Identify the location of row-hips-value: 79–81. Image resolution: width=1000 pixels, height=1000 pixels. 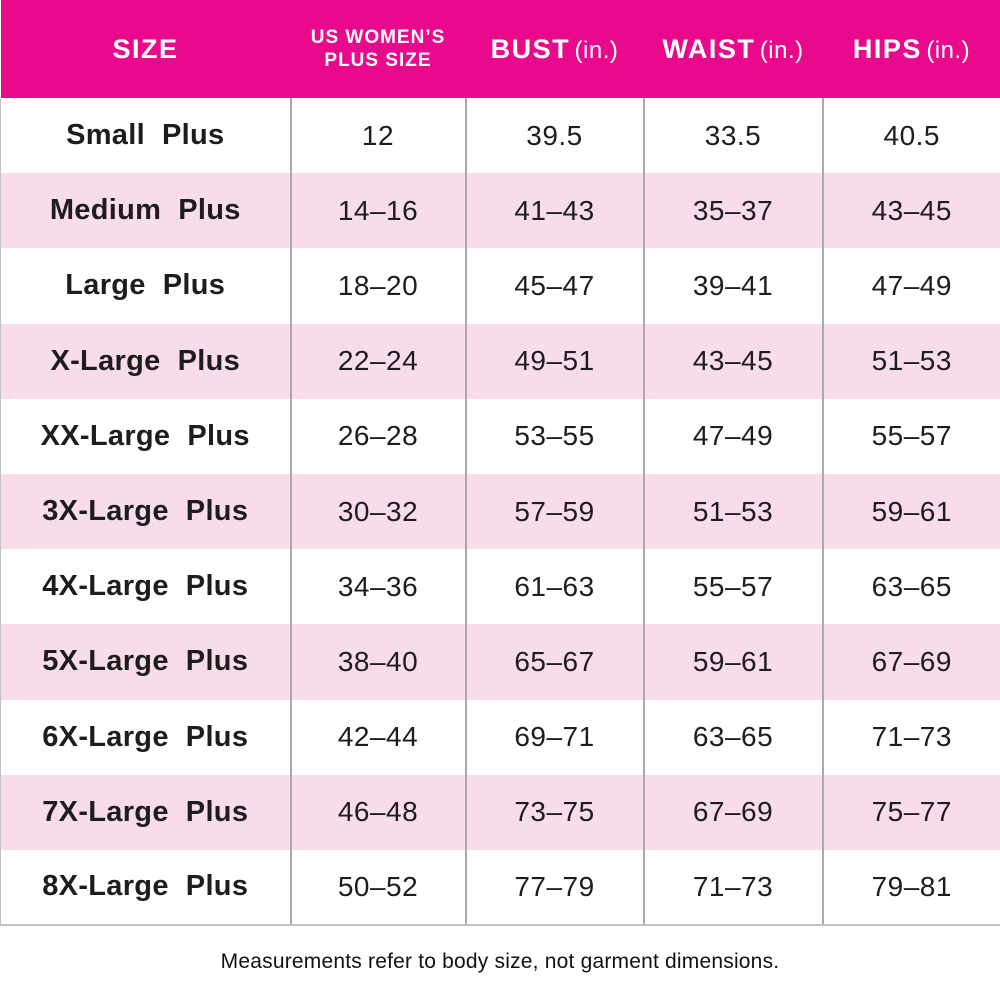
(910, 888).